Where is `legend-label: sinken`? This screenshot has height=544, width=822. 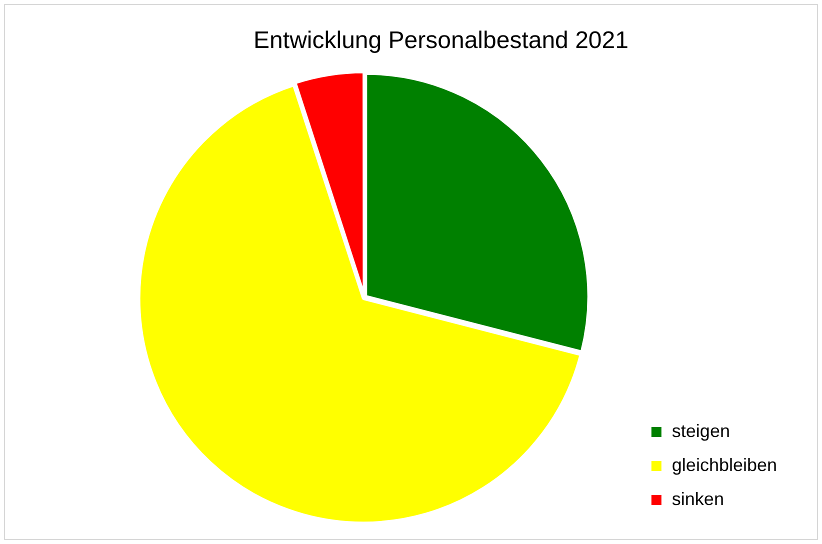 legend-label: sinken is located at coordinates (698, 498).